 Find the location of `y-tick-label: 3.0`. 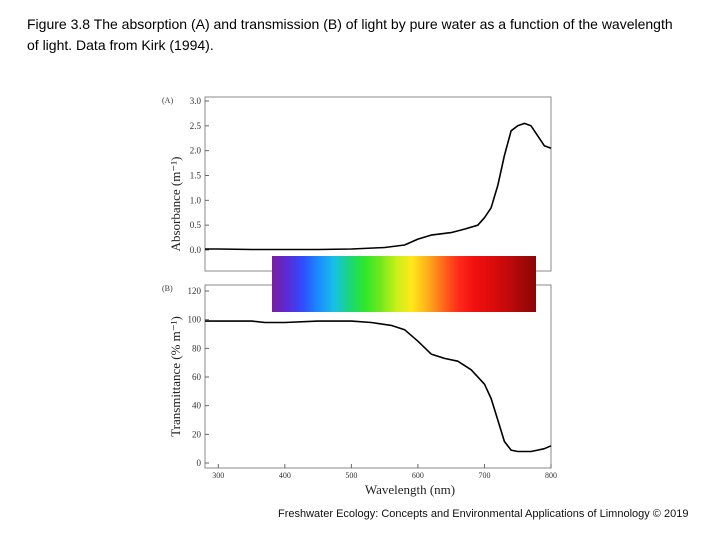

y-tick-label: 3.0 is located at coordinates (196, 101).